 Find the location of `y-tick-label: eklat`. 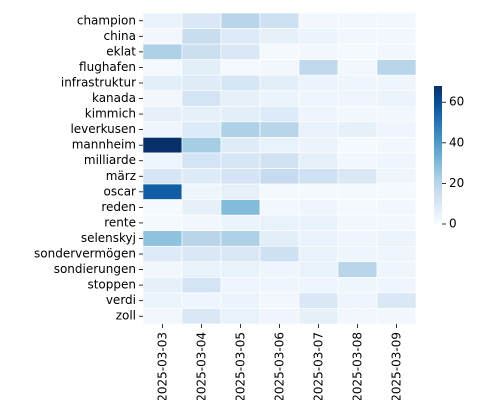

y-tick-label: eklat is located at coordinates (121, 51).